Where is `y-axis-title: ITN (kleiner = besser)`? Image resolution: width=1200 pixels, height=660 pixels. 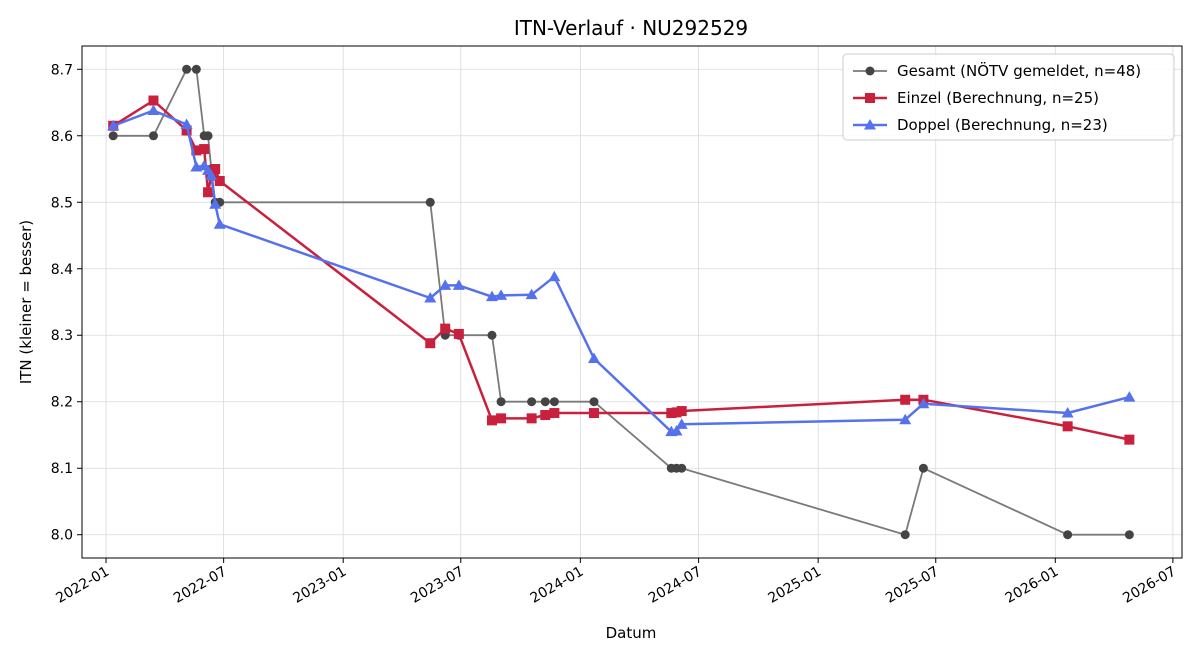
y-axis-title: ITN (kleiner = besser) is located at coordinates (26, 302).